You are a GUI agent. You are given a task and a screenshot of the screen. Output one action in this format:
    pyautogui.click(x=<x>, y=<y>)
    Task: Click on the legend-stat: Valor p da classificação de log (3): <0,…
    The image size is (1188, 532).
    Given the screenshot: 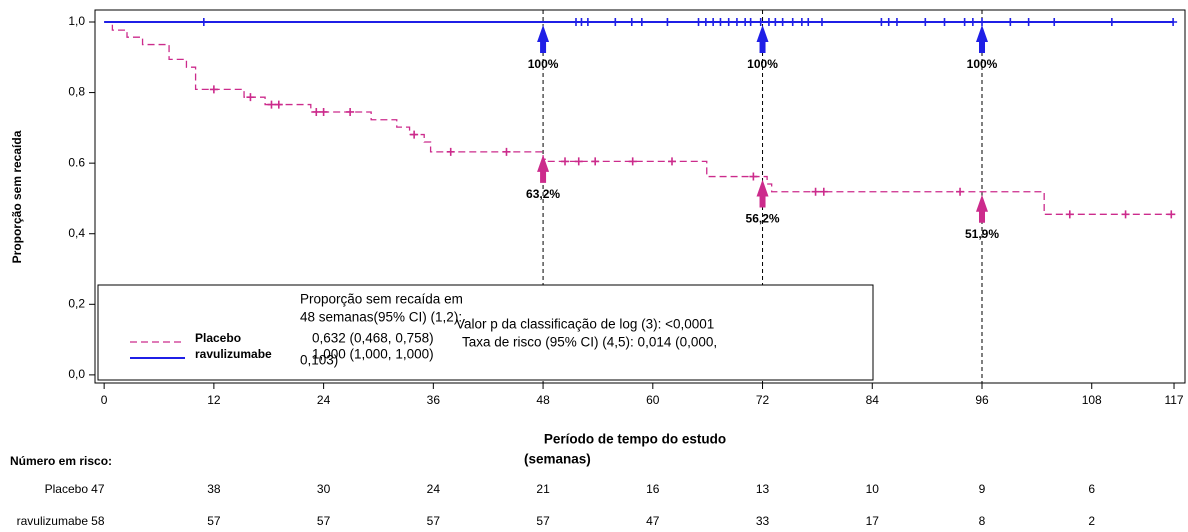 What is the action you would take?
    pyautogui.click(x=585, y=324)
    